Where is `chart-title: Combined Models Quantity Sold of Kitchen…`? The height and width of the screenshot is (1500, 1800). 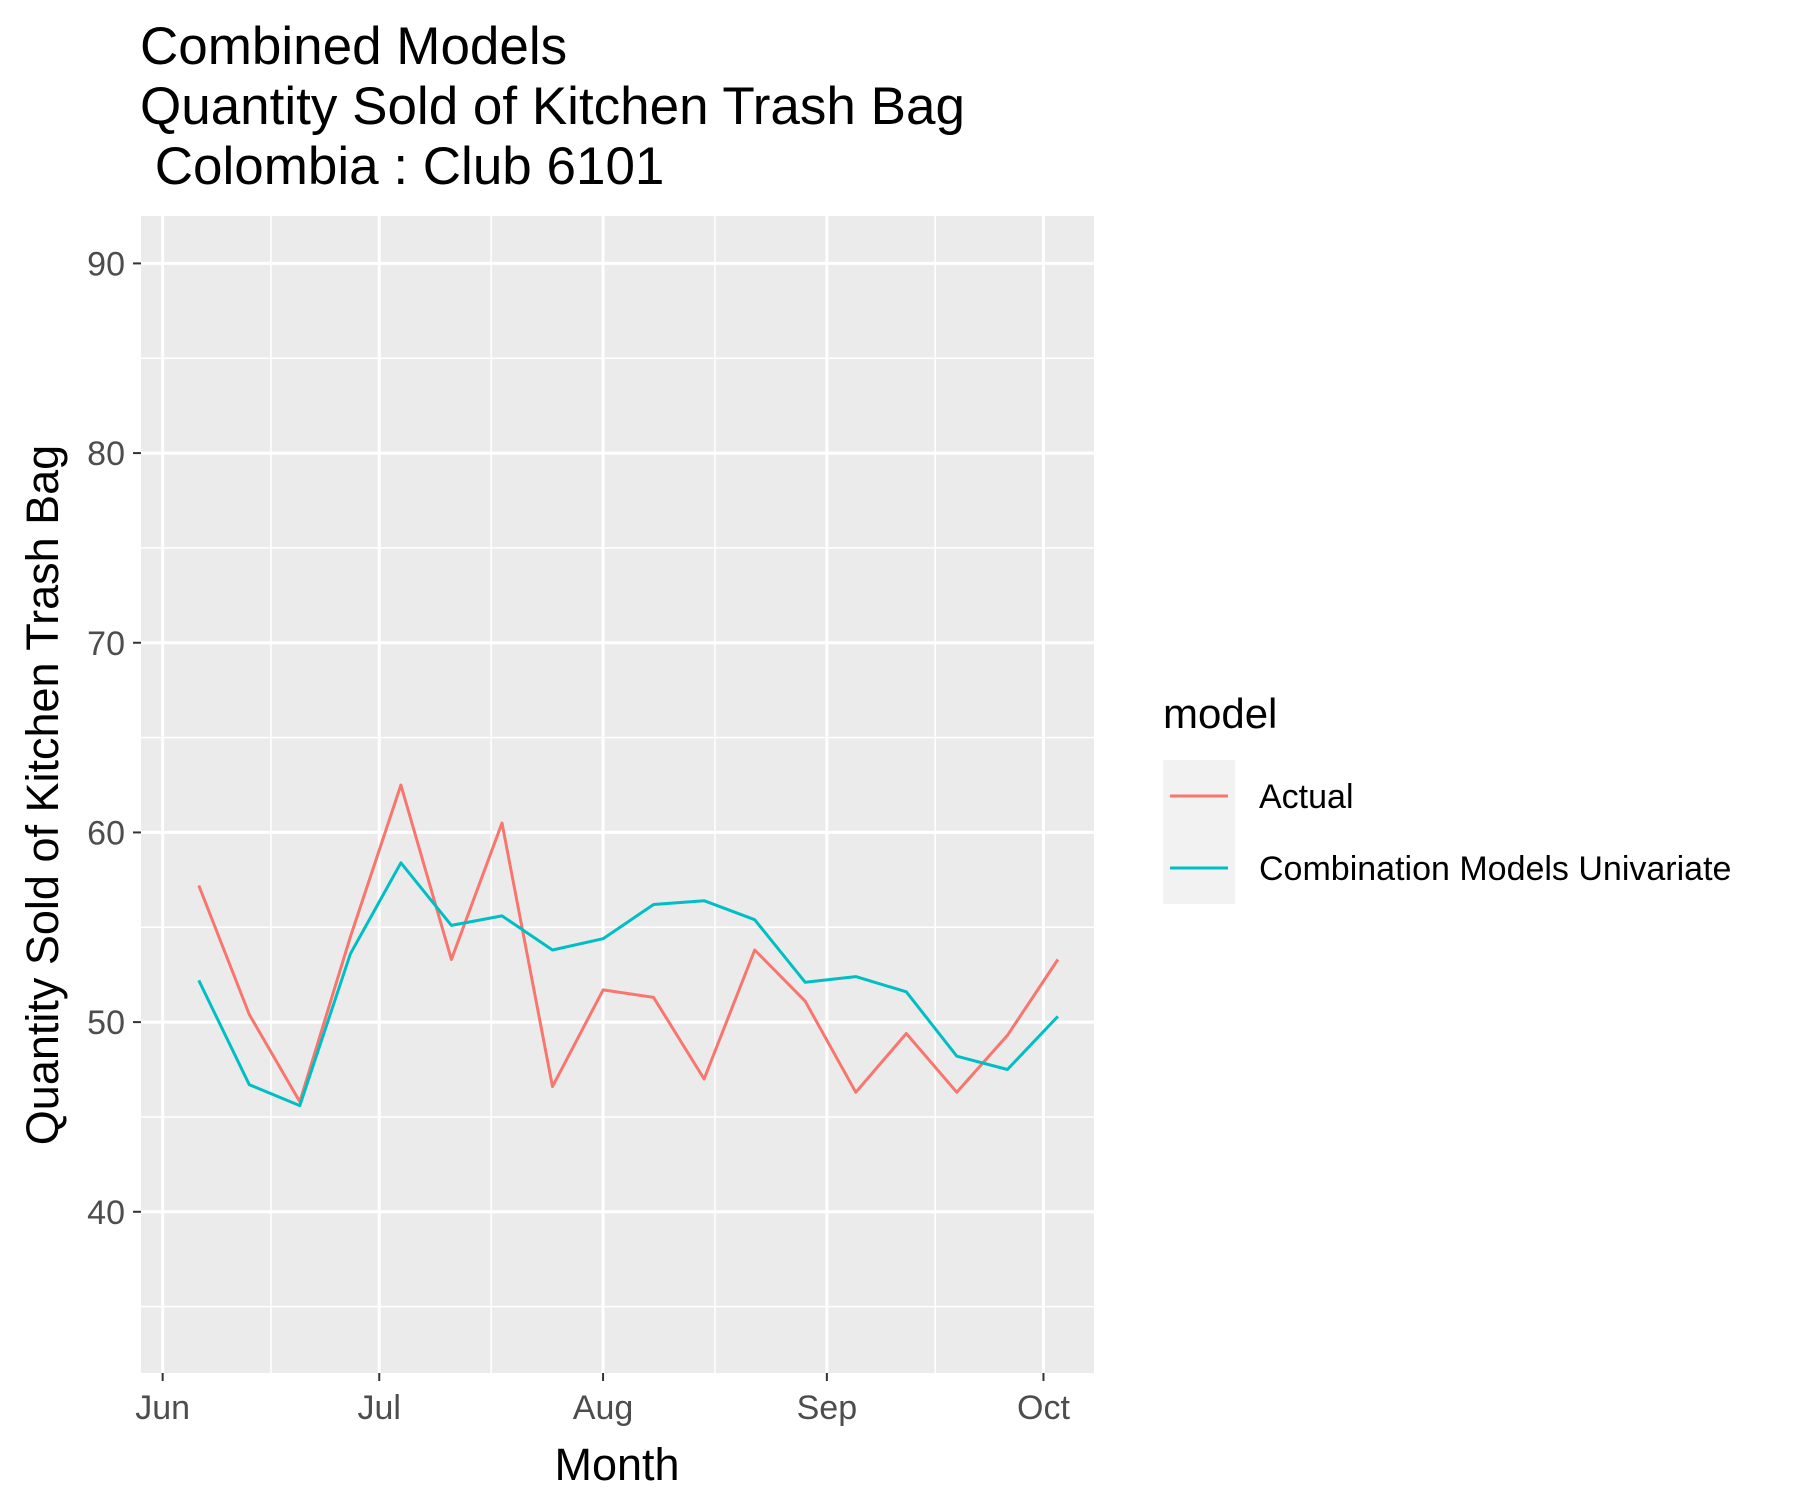
chart-title: Combined Models Quantity Sold of Kitchen… is located at coordinates (552, 106).